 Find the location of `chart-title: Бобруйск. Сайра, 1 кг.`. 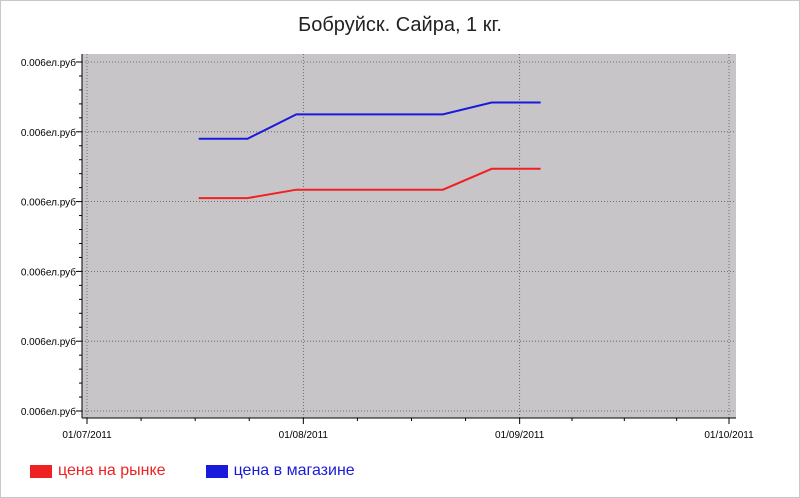

chart-title: Бобруйск. Сайра, 1 кг. is located at coordinates (400, 25).